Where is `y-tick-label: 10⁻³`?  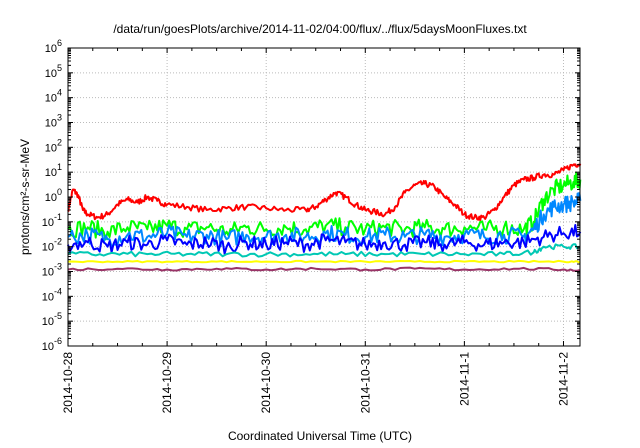
y-tick-label: 10⁻³ is located at coordinates (52, 270).